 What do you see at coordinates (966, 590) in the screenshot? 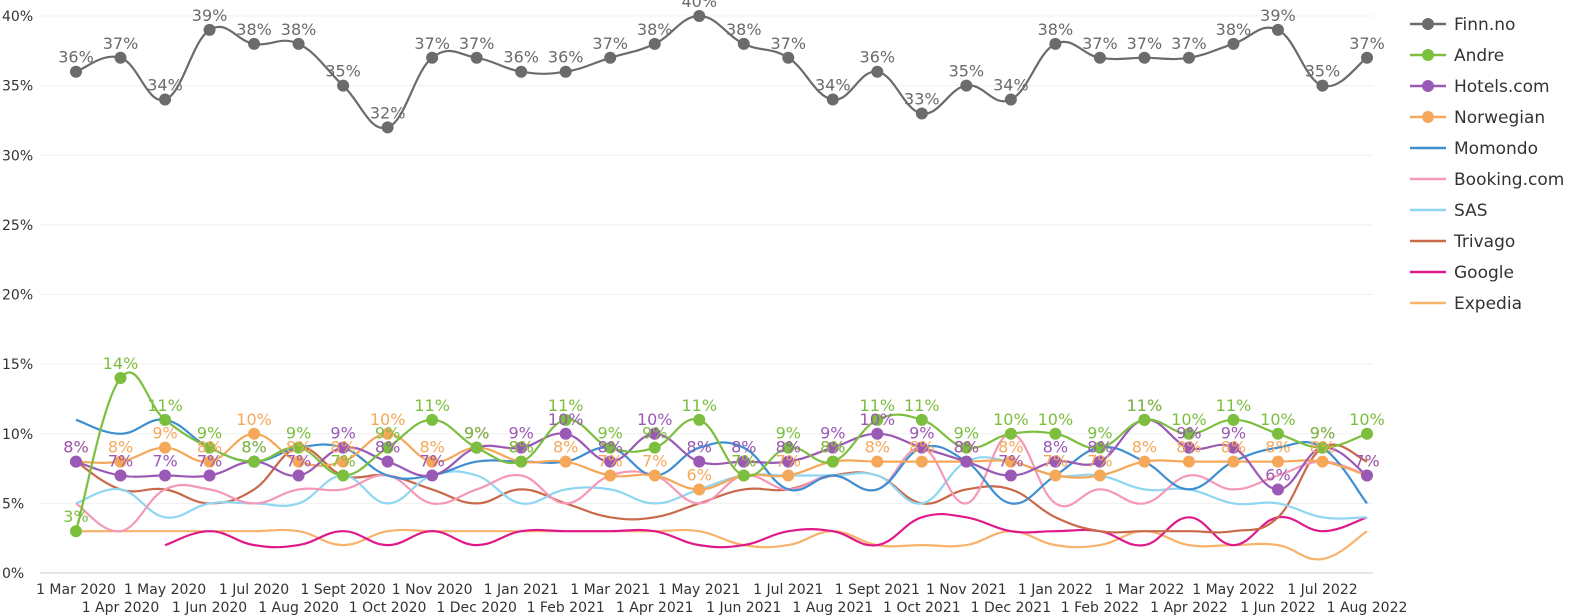
I see `x-tick-label: 1 Nov 2021` at bounding box center [966, 590].